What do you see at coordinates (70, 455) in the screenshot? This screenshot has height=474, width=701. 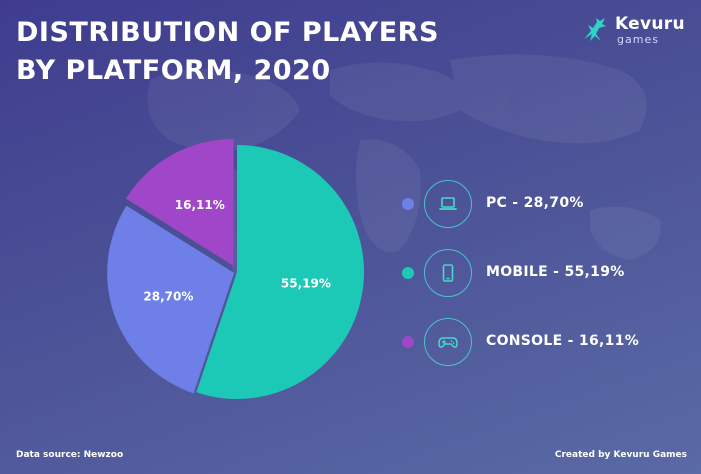 I see `data-source-note: Data source: Newzoo` at bounding box center [70, 455].